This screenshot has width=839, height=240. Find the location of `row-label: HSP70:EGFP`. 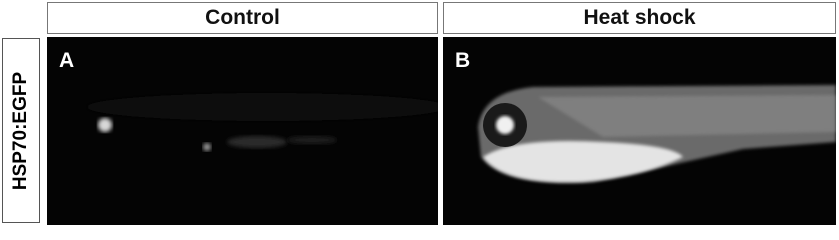

row-label: HSP70:EGFP is located at coordinates (20, 130).